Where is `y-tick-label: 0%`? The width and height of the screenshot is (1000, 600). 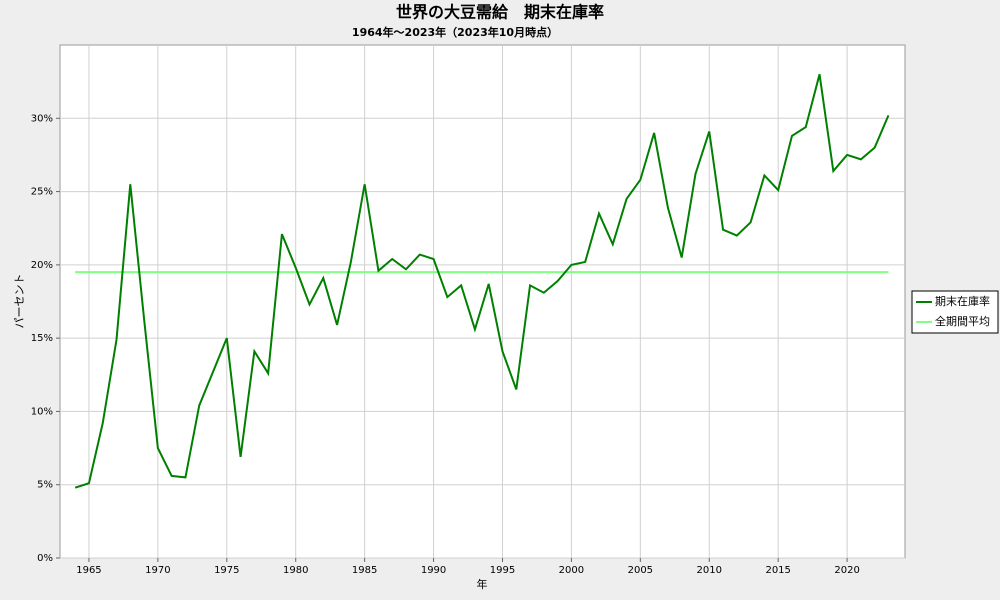 y-tick-label: 0% is located at coordinates (45, 558).